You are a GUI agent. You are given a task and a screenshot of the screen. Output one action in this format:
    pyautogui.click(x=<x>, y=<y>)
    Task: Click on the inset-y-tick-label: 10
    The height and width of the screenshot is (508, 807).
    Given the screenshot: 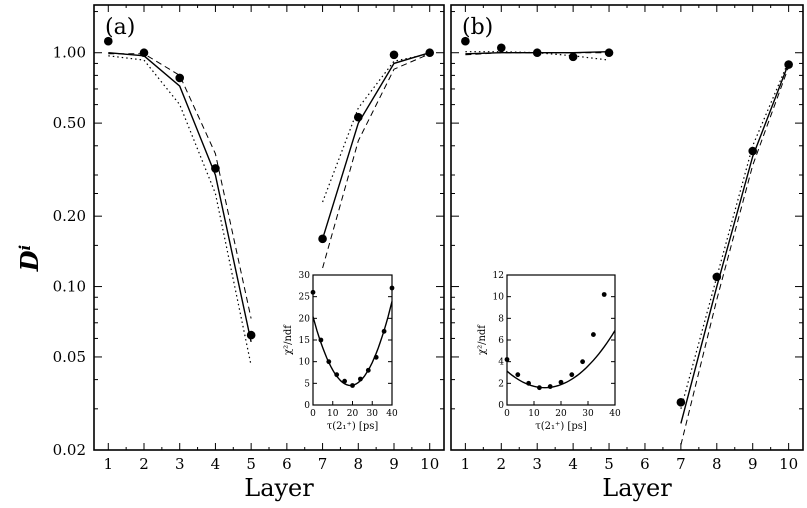 What is the action you would take?
    pyautogui.click(x=499, y=298)
    